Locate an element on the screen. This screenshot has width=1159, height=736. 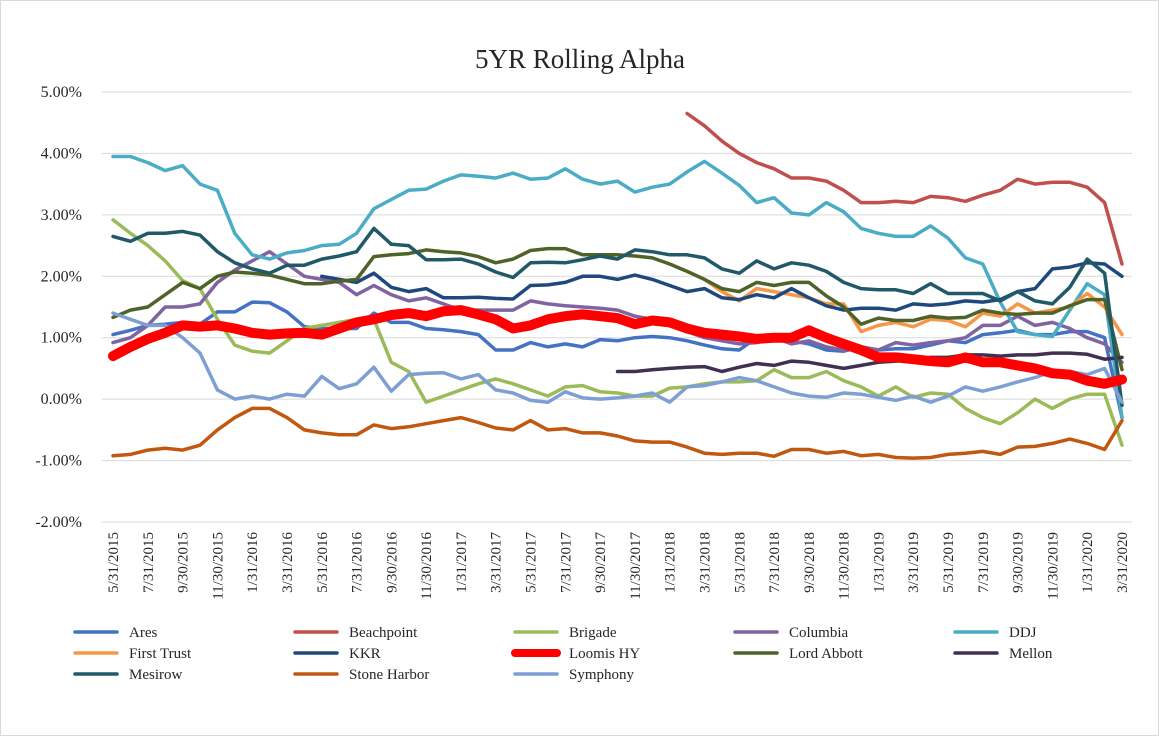
legend-label: Ares is located at coordinates (143, 633).